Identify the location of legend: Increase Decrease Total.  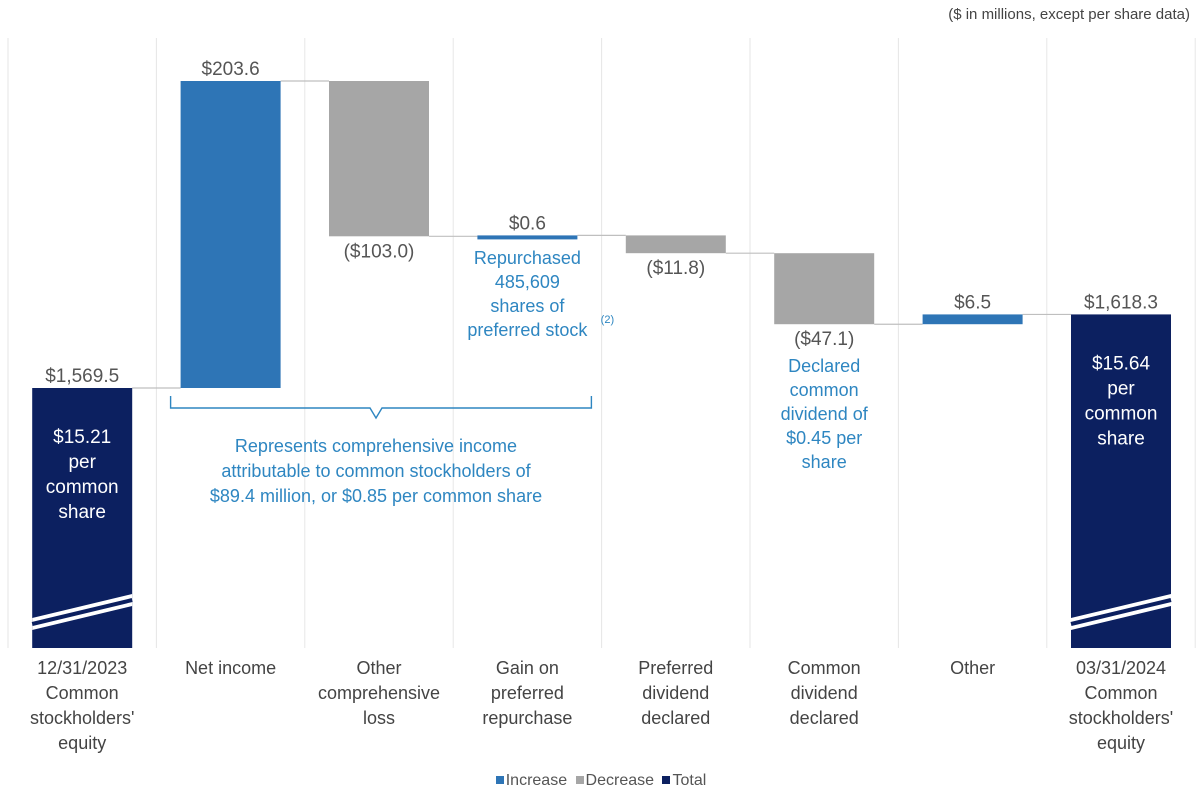
(601, 781).